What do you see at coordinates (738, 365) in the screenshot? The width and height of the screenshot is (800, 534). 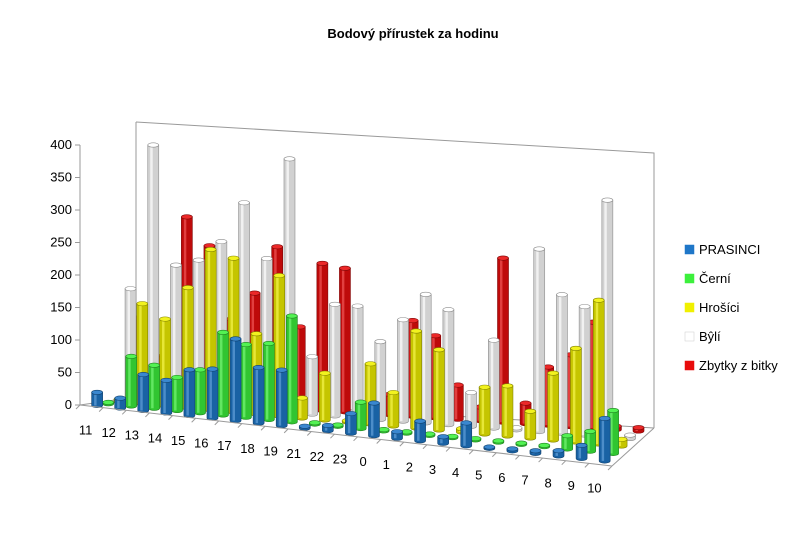 I see `legend-label: Zbytky z bitky` at bounding box center [738, 365].